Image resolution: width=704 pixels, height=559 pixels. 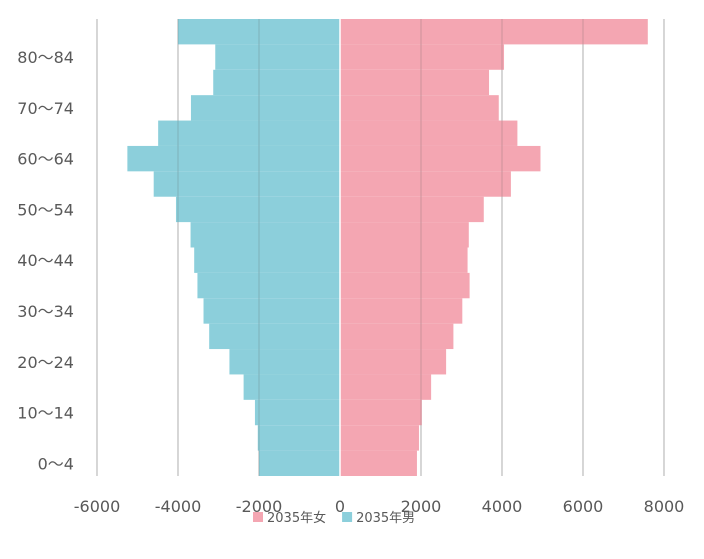 I want to click on y-tick-label: 50〜54, so click(x=45, y=209).